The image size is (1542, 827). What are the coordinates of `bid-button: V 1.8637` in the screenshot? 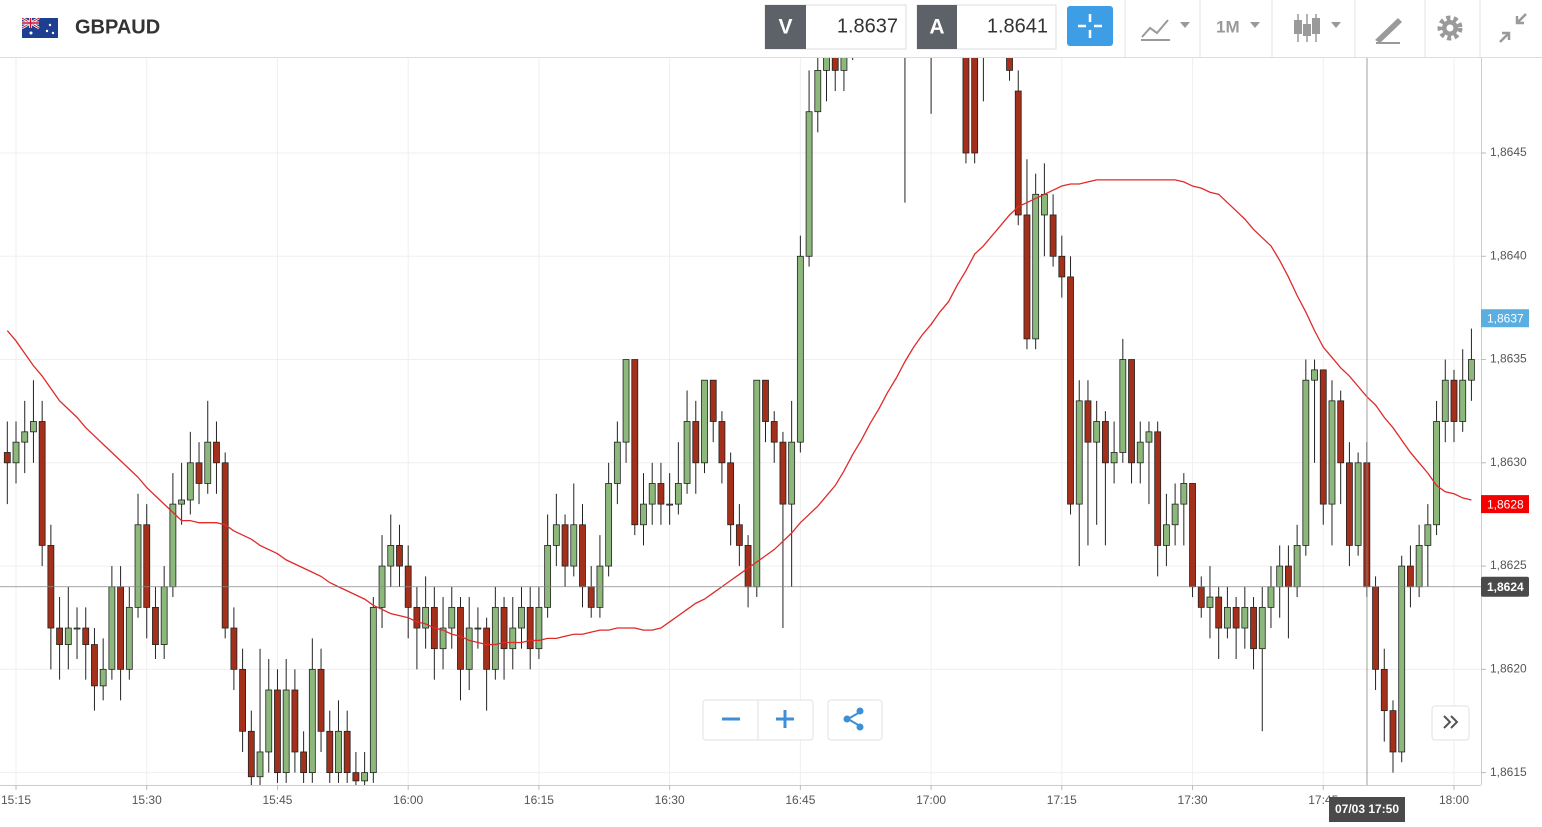 It's located at (835, 27).